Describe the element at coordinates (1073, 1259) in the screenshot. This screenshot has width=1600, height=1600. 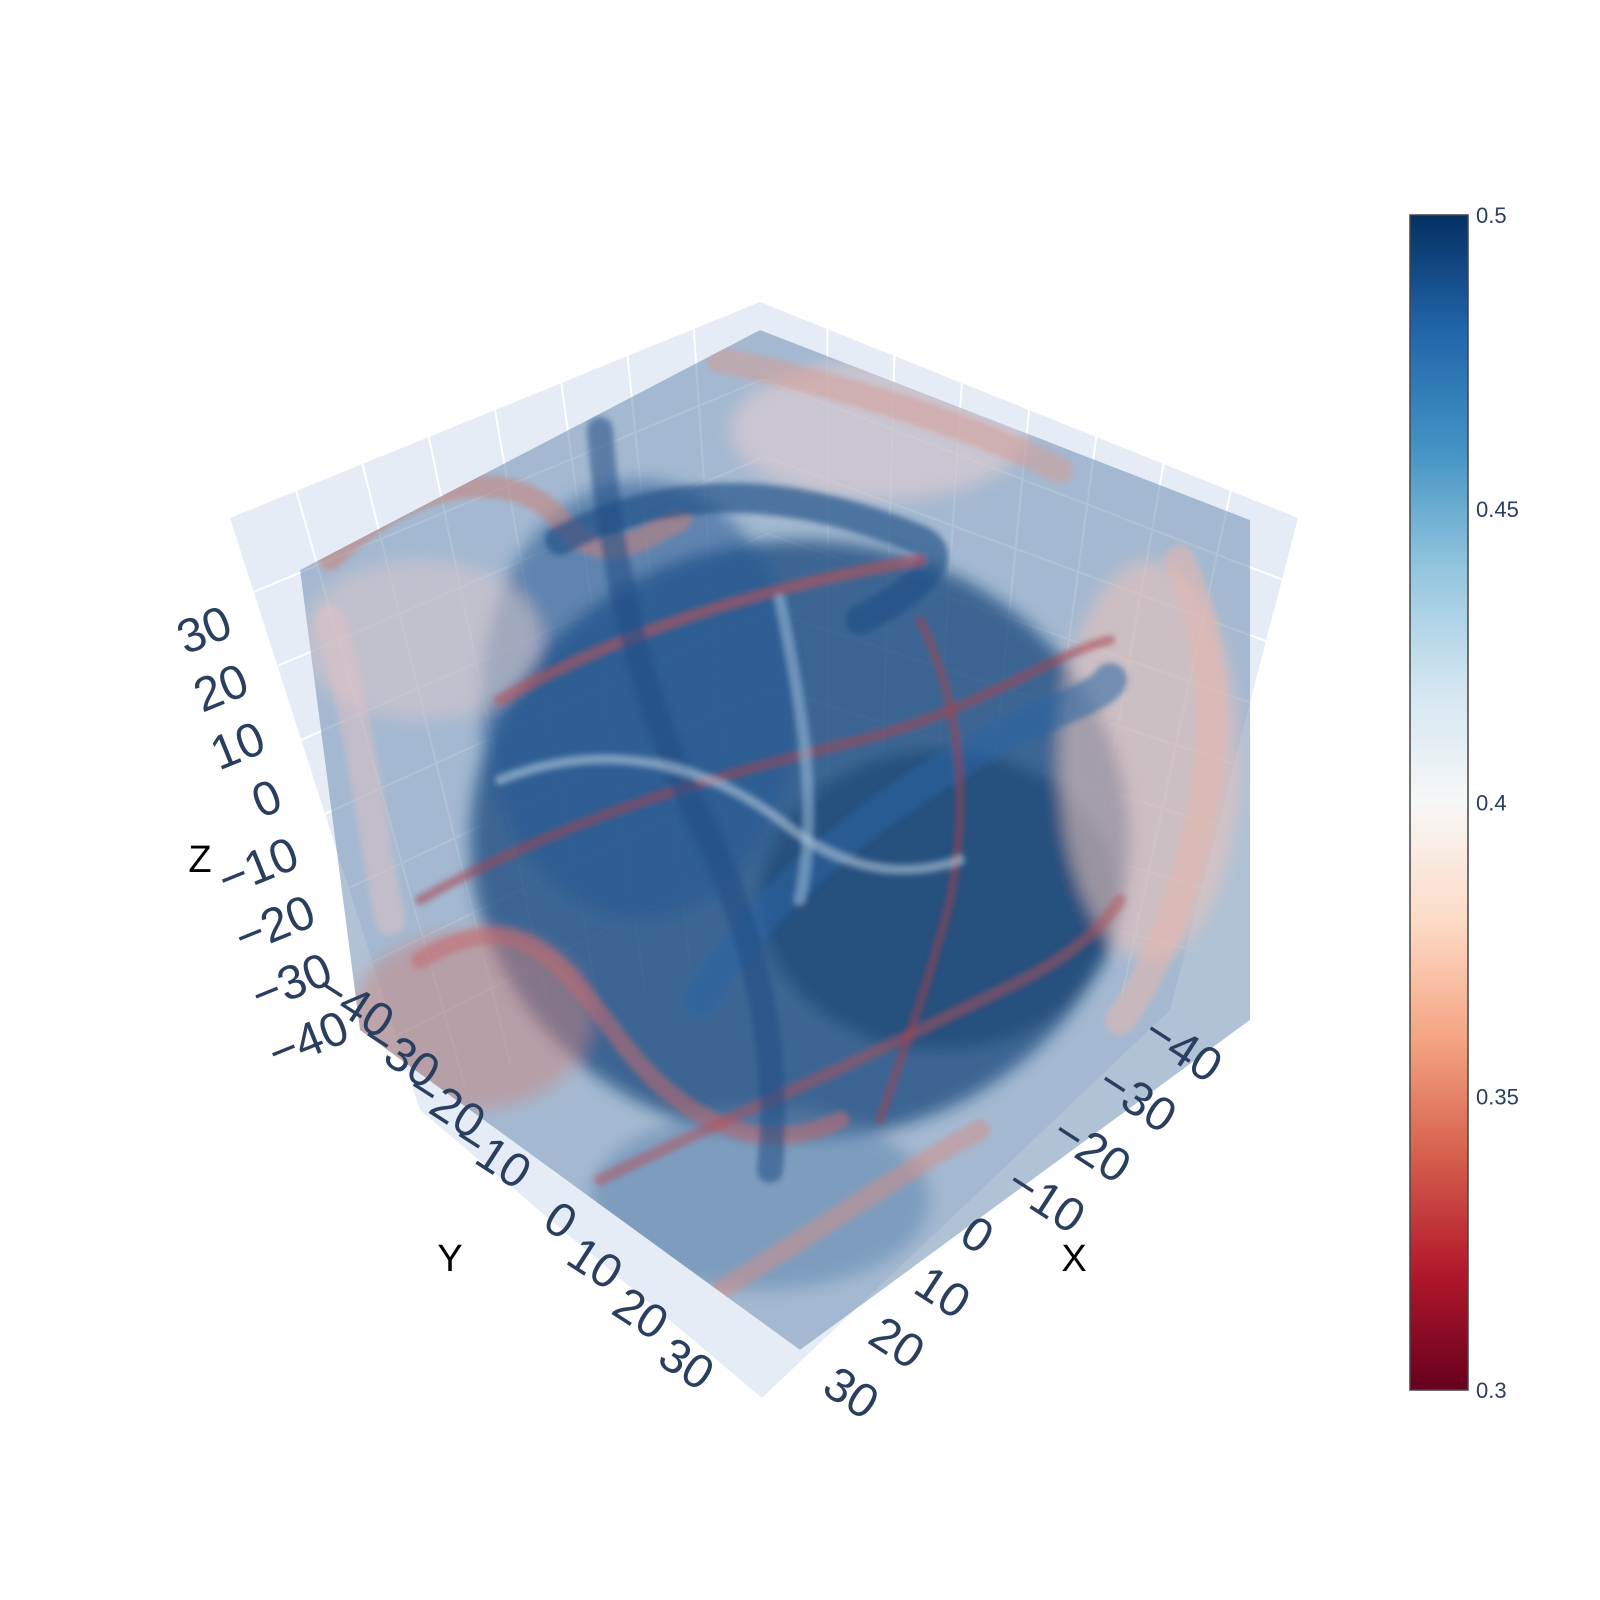
I see `x-axis-title: X` at that location.